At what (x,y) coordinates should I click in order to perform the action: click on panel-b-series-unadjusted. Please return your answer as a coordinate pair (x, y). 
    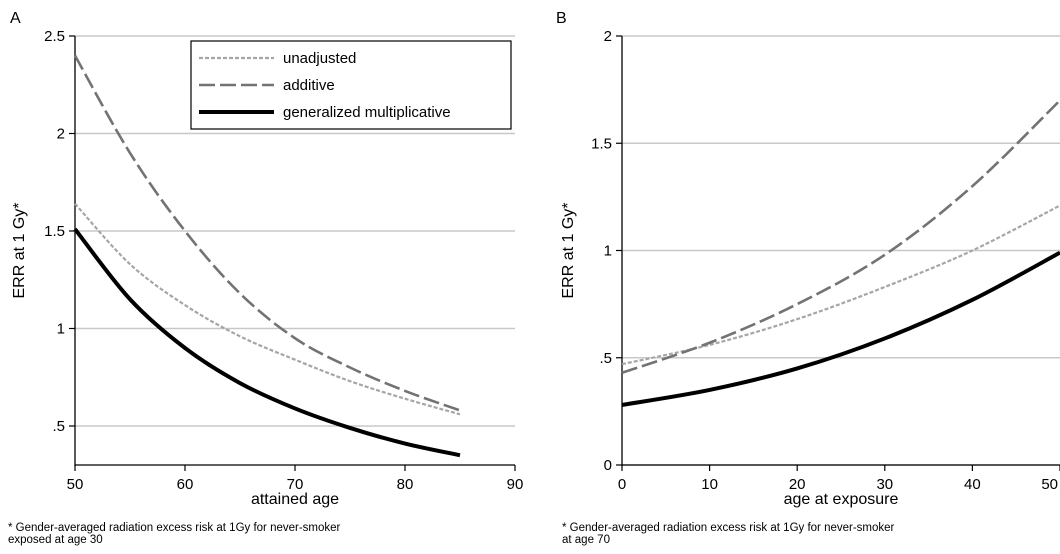
    Looking at the image, I should click on (840, 285).